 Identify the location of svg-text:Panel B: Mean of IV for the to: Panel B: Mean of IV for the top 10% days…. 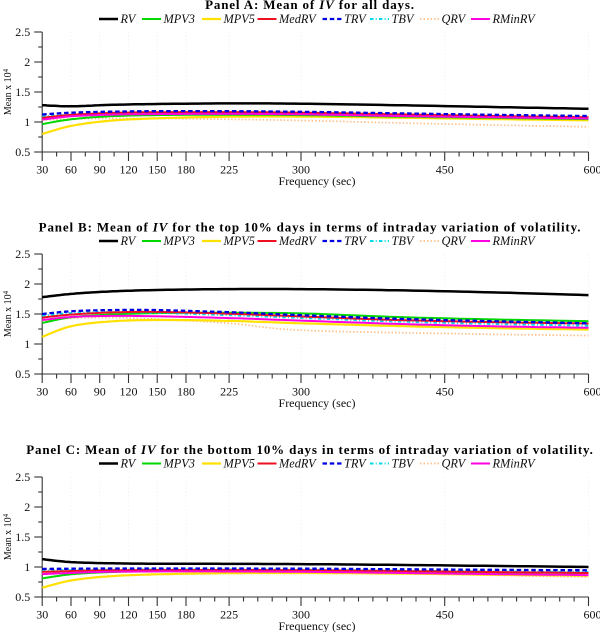
(310, 227).